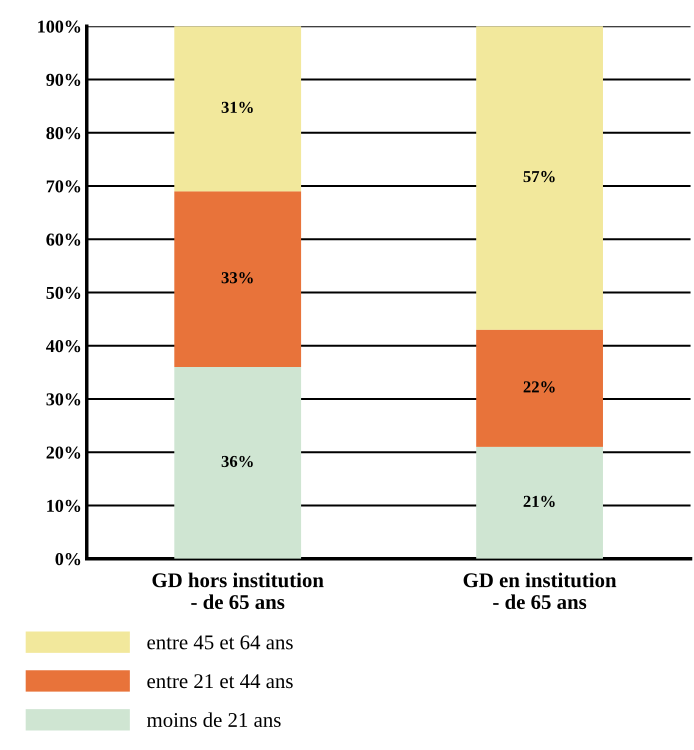 Image resolution: width=694 pixels, height=750 pixels. I want to click on y-tick-label: 50%, so click(63, 292).